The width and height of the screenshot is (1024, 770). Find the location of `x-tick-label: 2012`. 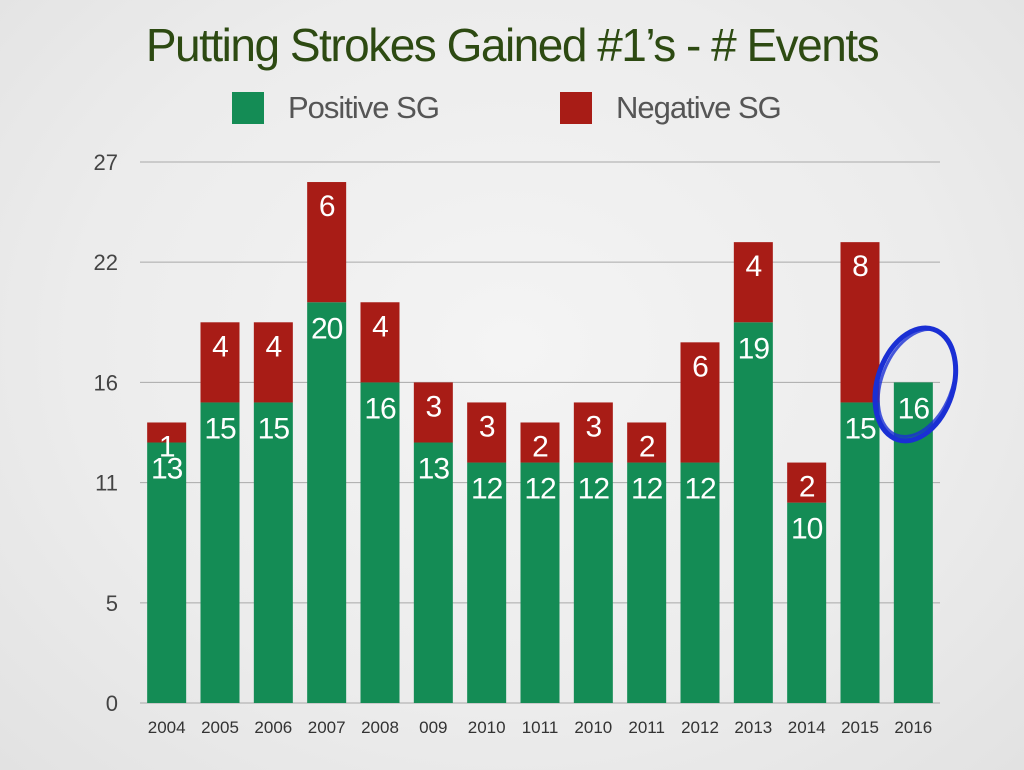

x-tick-label: 2012 is located at coordinates (700, 727).